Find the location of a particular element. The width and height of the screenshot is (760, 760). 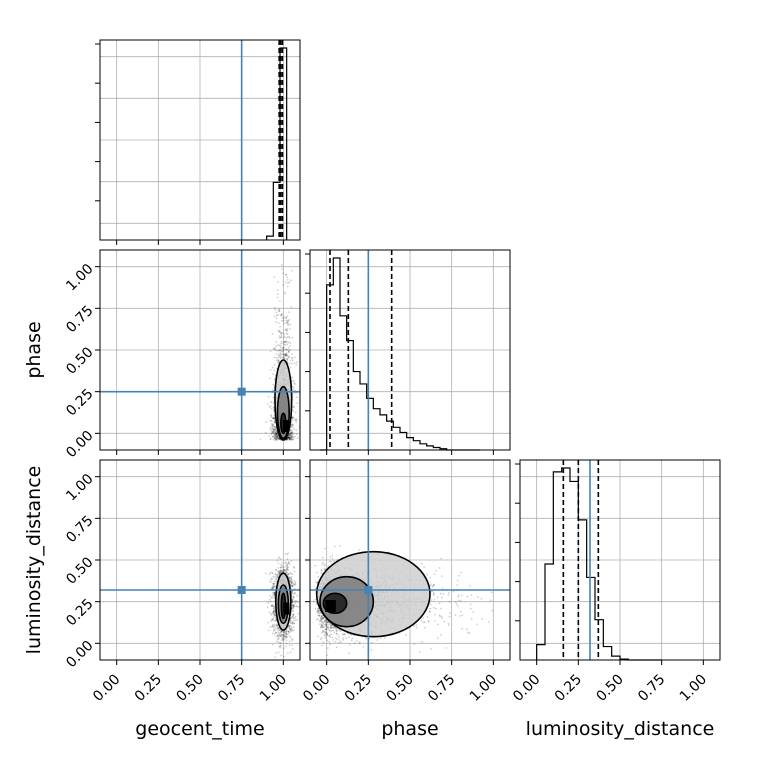

scatter-geocent_time-vs-luminosity_distance: 0.00 0.25 0.50 0.75 1.000.000.250.500.751.00 is located at coordinates (182, 582).